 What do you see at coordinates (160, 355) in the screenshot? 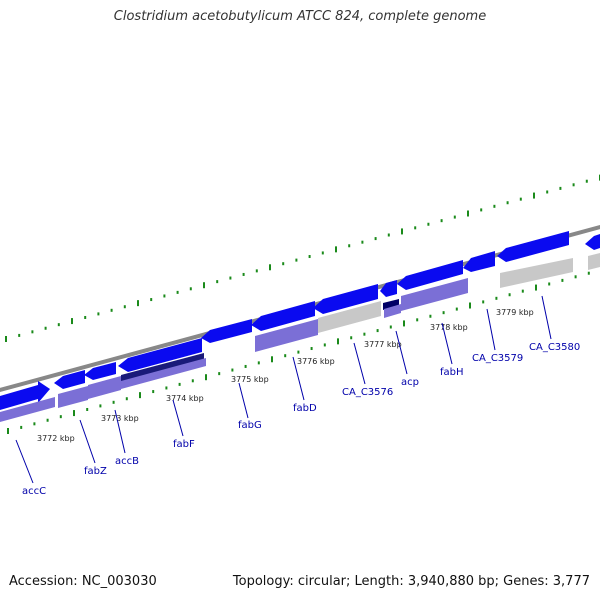
I see `gene-arrow-fabF` at bounding box center [160, 355].